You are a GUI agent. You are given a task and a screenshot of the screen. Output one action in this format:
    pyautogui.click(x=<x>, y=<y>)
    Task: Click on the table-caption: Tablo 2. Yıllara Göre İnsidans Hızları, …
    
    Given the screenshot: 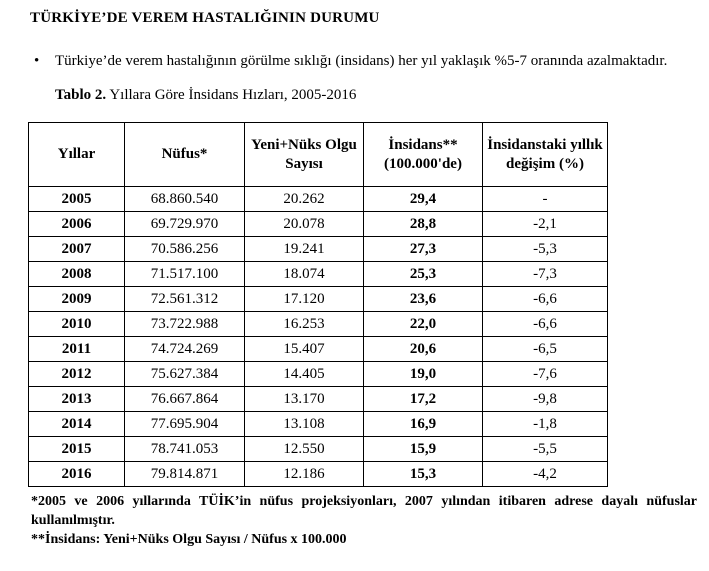 What is the action you would take?
    pyautogui.click(x=376, y=95)
    